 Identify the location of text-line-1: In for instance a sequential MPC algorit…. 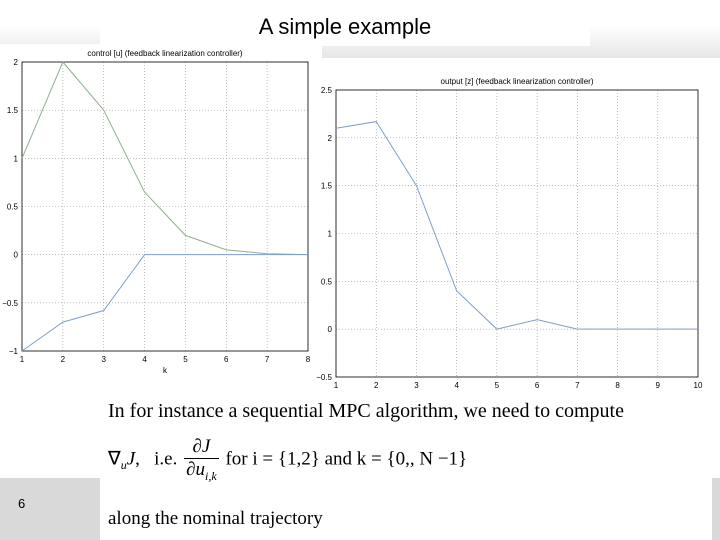
(366, 411).